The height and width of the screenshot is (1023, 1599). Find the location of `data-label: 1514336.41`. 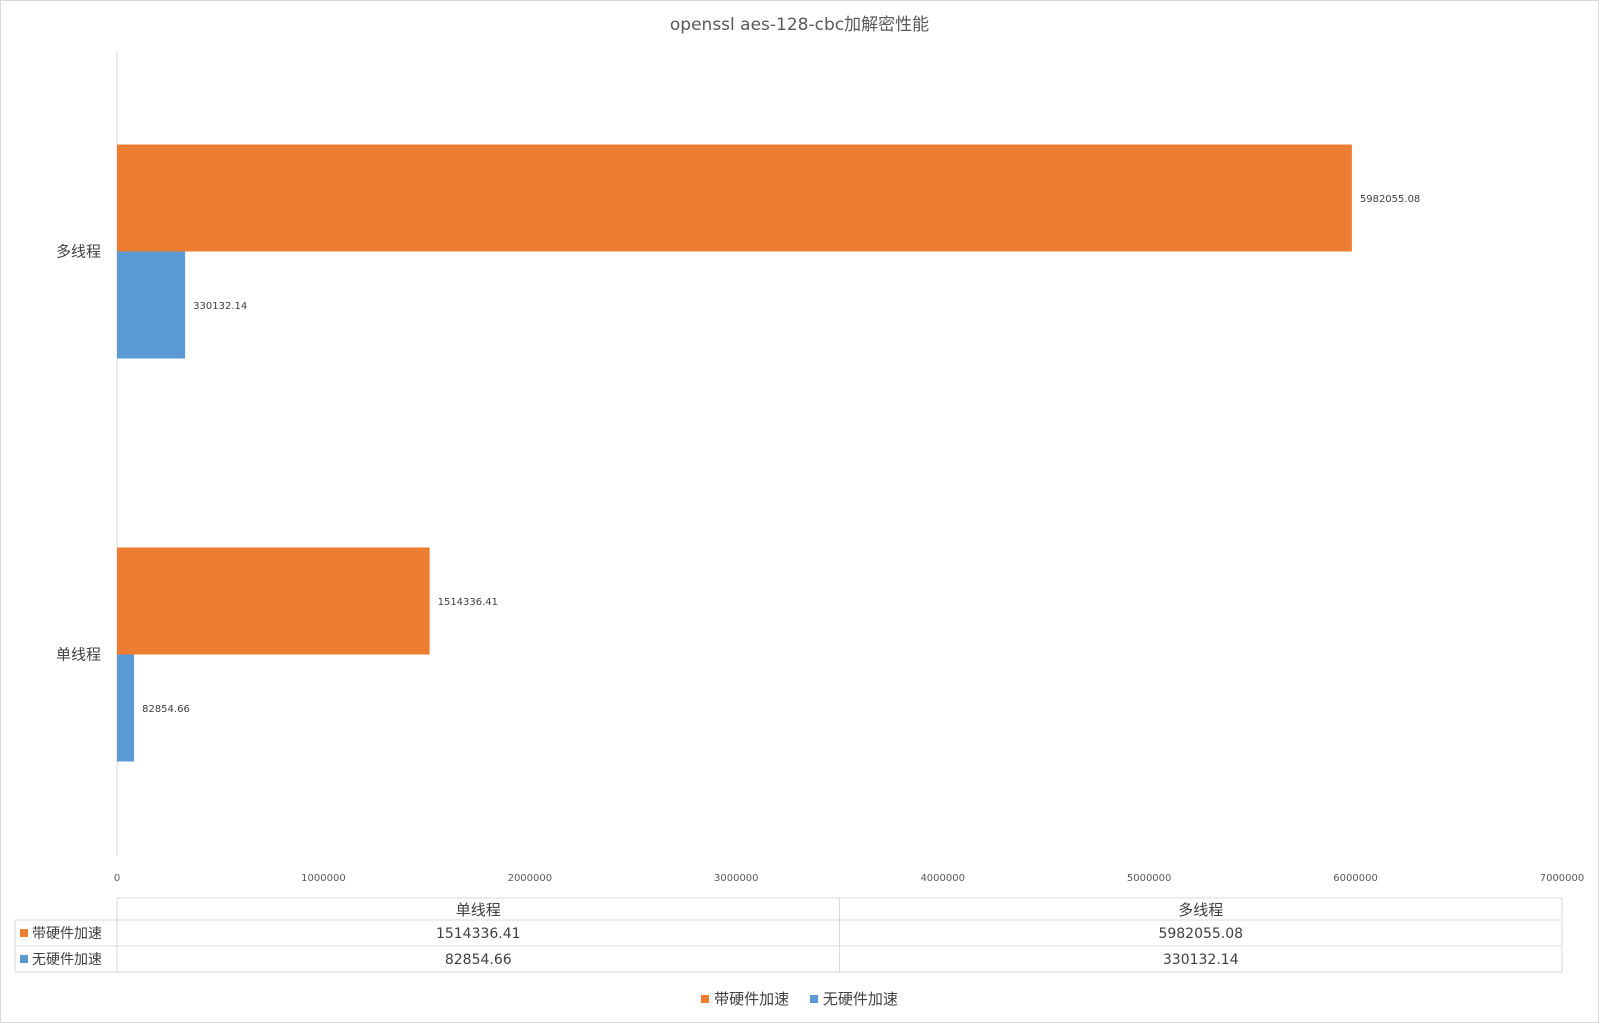

data-label: 1514336.41 is located at coordinates (468, 602).